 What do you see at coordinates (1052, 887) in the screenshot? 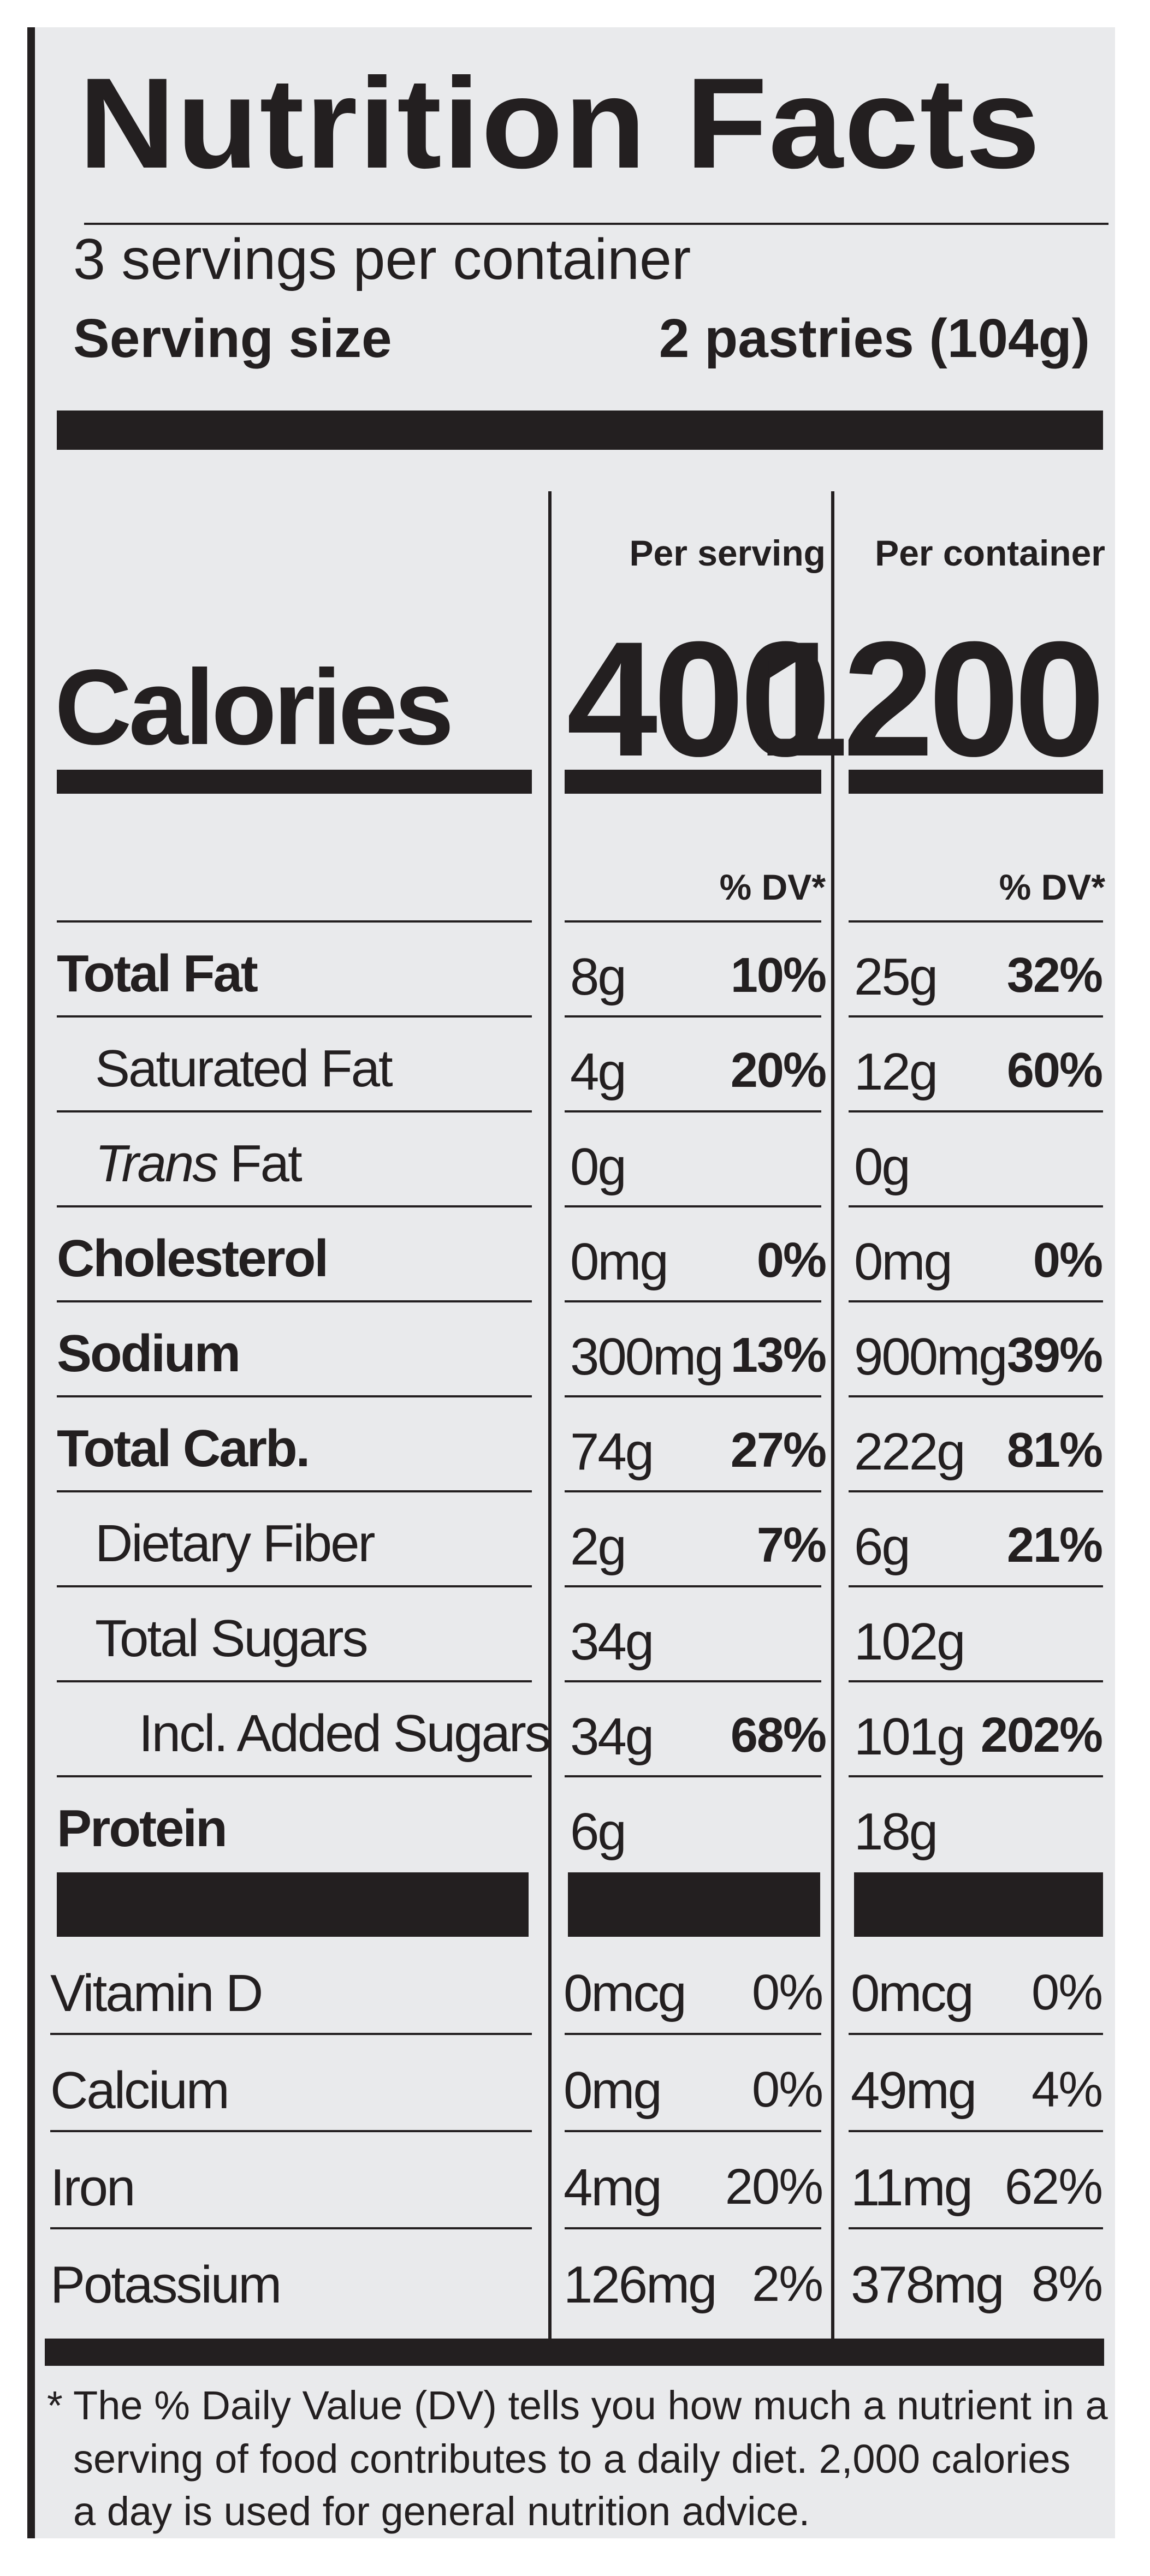
I see `dv-header-container: % DV*` at bounding box center [1052, 887].